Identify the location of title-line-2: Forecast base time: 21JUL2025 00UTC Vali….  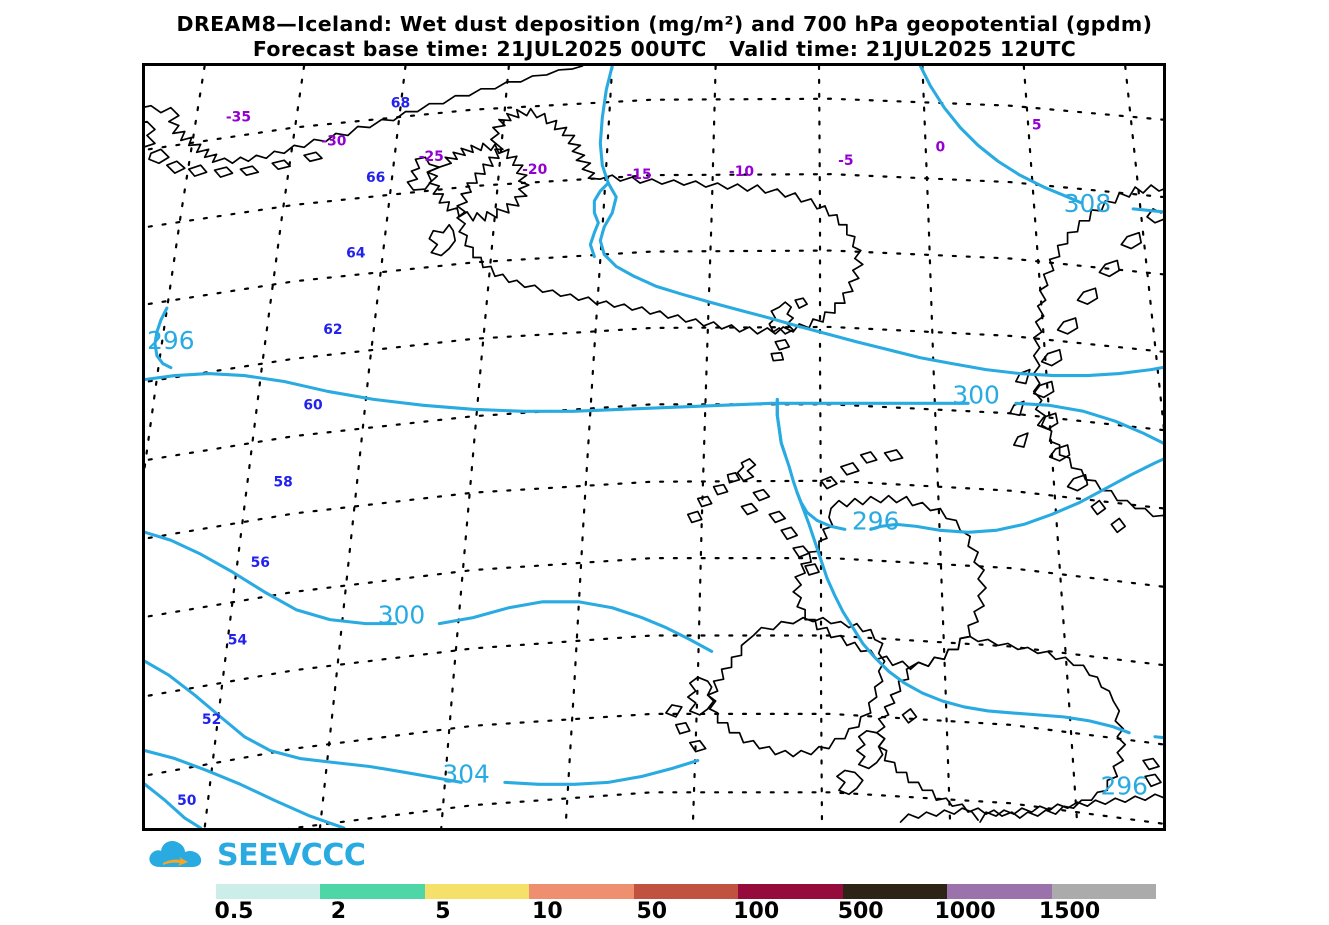
(664, 49).